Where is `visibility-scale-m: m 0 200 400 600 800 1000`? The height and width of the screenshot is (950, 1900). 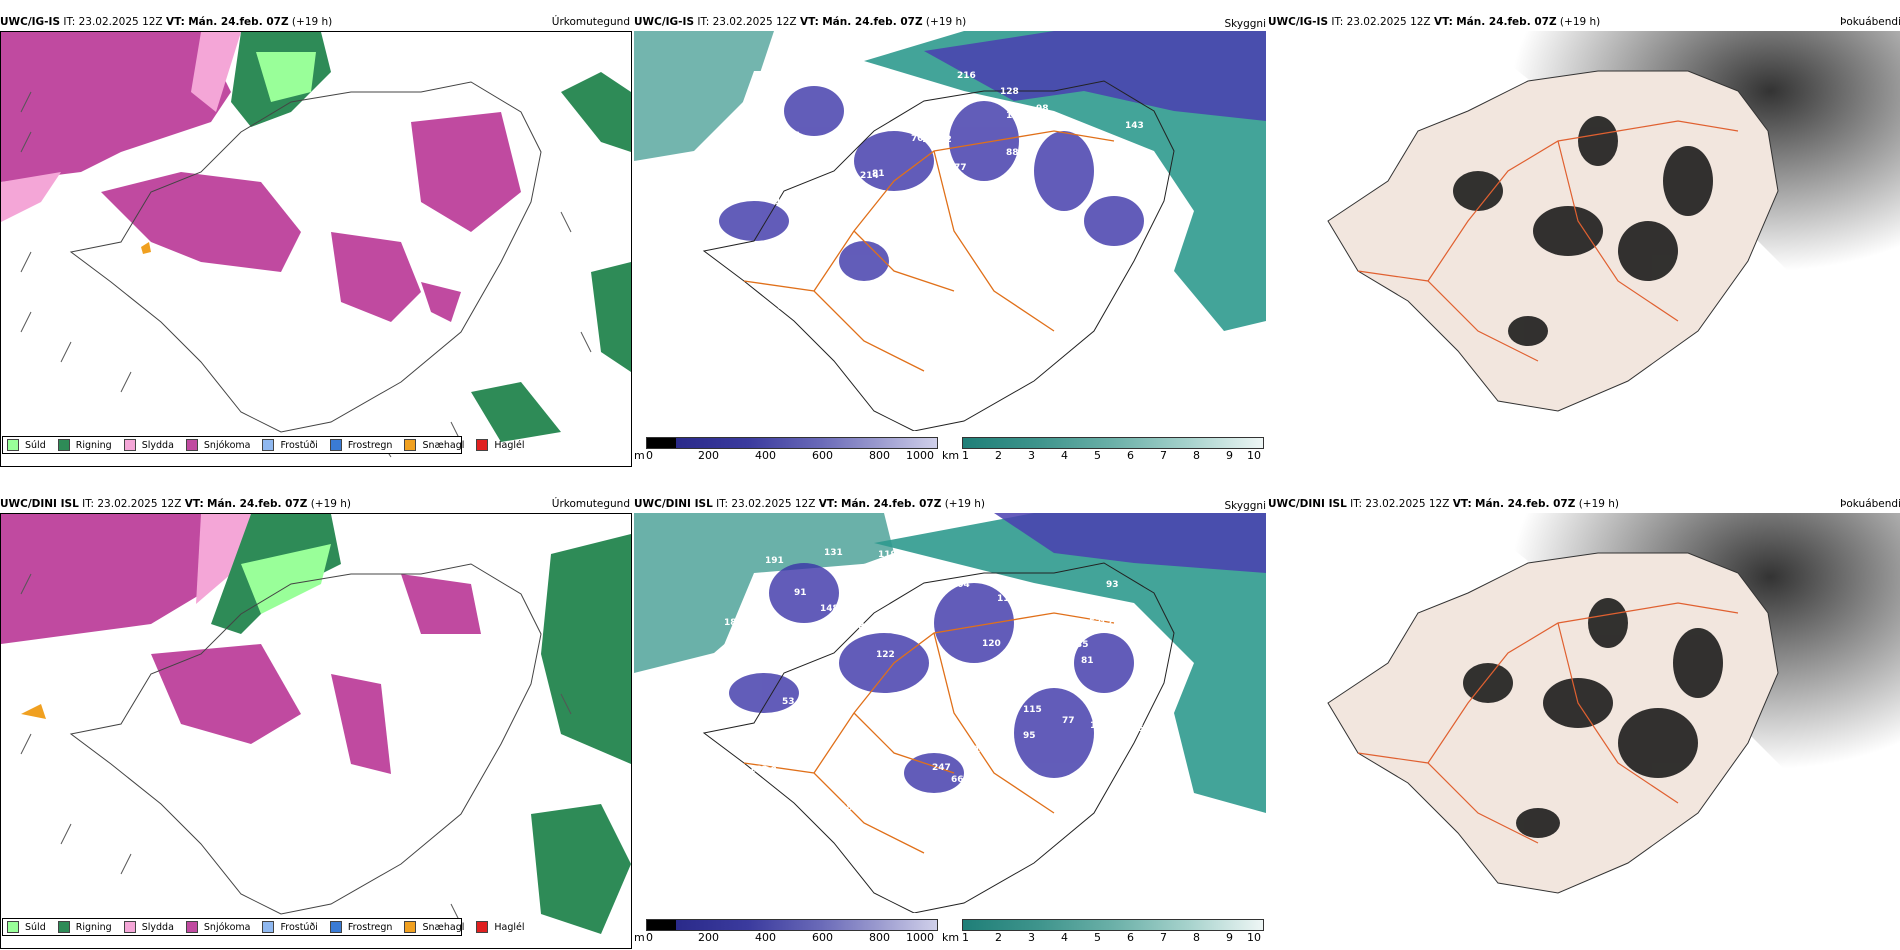
visibility-scale-m: m 0 200 400 600 800 1000 is located at coordinates (786, 452).